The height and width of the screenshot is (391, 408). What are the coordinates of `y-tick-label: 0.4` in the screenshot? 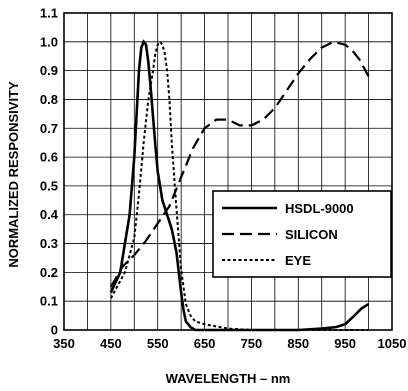 It's located at (49, 214).